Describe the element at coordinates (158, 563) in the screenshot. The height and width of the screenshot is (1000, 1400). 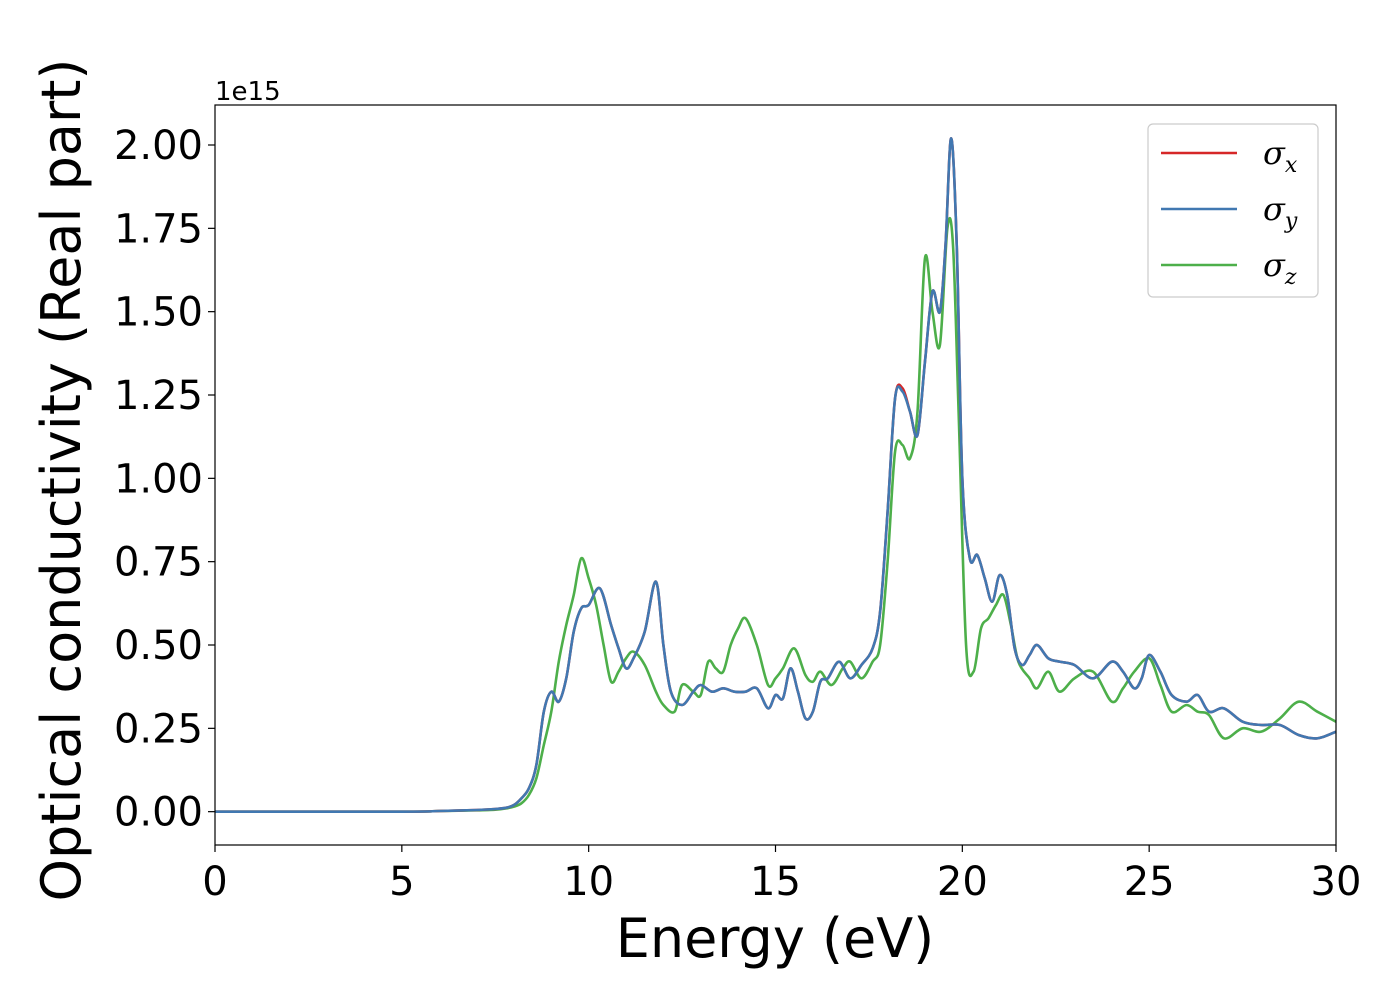
I see `y-tick-label: 0.75` at that location.